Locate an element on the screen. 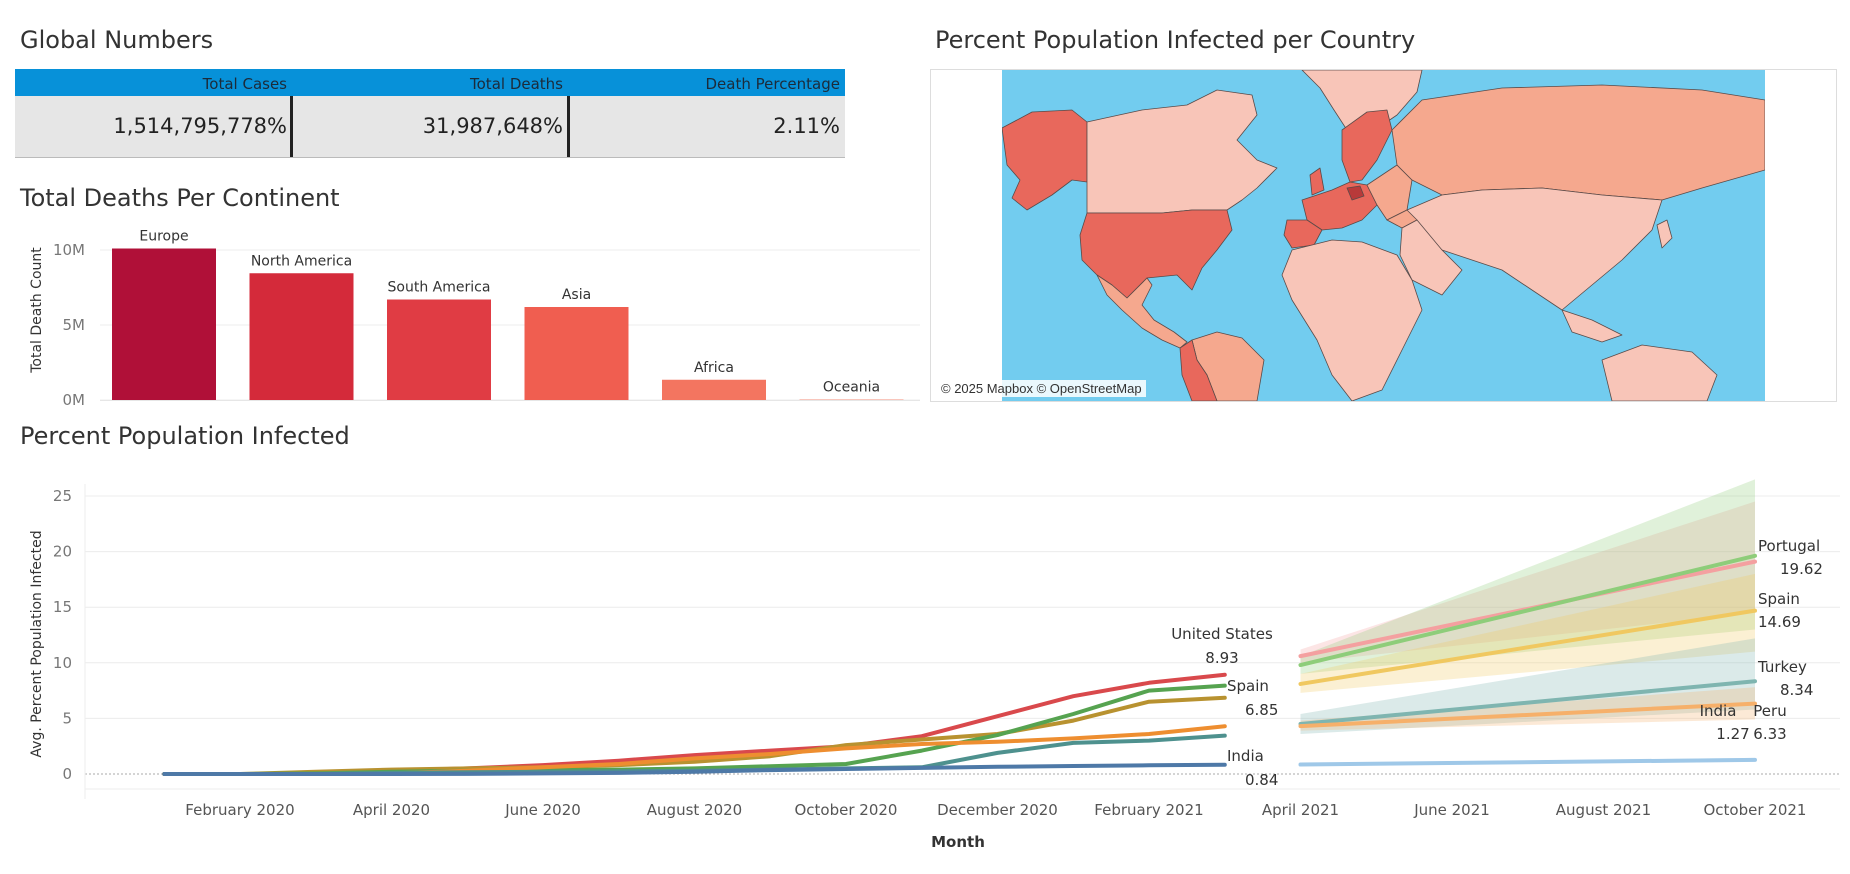 Image resolution: width=1850 pixels, height=874 pixels. forecast-line-peru is located at coordinates (1527, 715).